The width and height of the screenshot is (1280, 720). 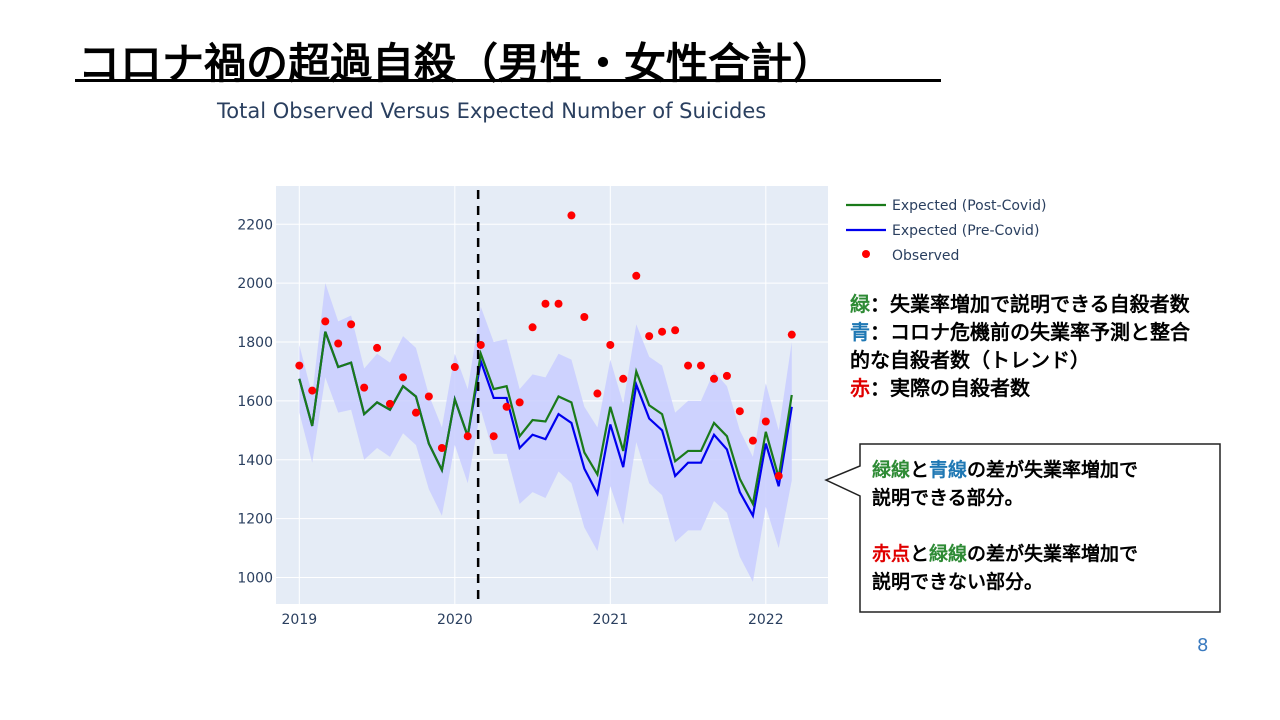 I want to click on callout-paragraph-1: 緑線と青線の差が失業率増加で 説明できる部分。, so click(x=1042, y=484).